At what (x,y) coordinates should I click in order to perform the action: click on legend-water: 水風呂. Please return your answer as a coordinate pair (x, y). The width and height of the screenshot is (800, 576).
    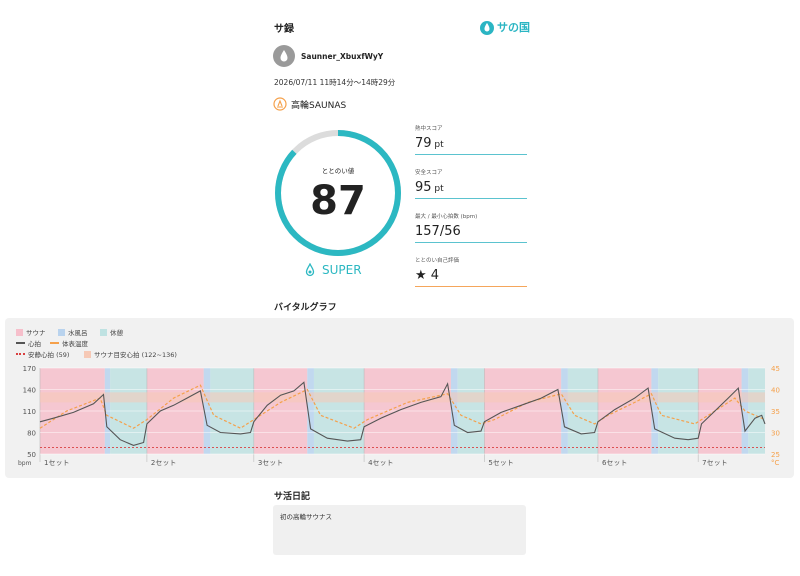
    Looking at the image, I should click on (73, 332).